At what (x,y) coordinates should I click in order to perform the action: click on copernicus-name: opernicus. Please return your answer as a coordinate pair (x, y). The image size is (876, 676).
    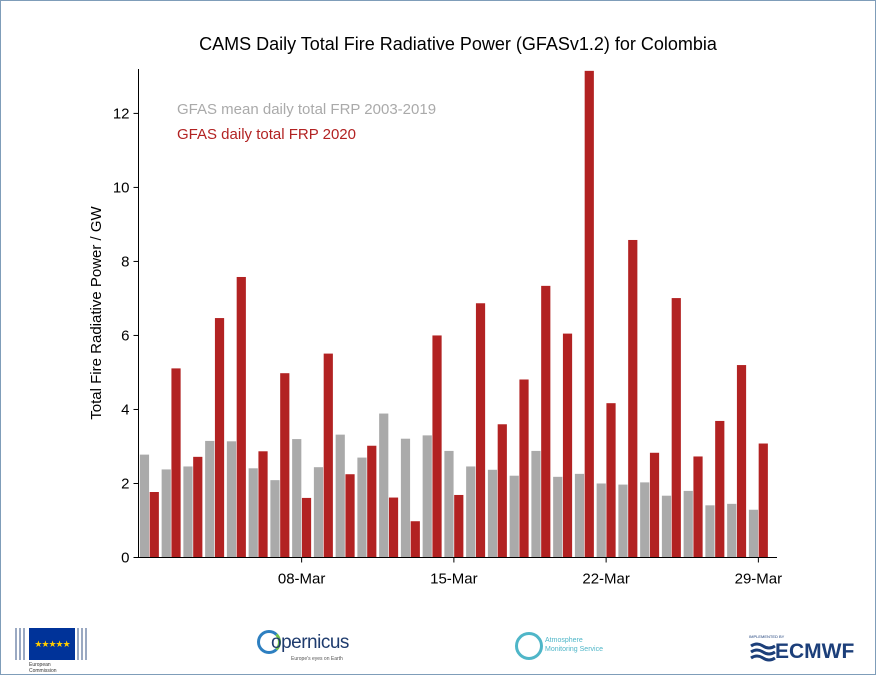
    Looking at the image, I should click on (310, 642).